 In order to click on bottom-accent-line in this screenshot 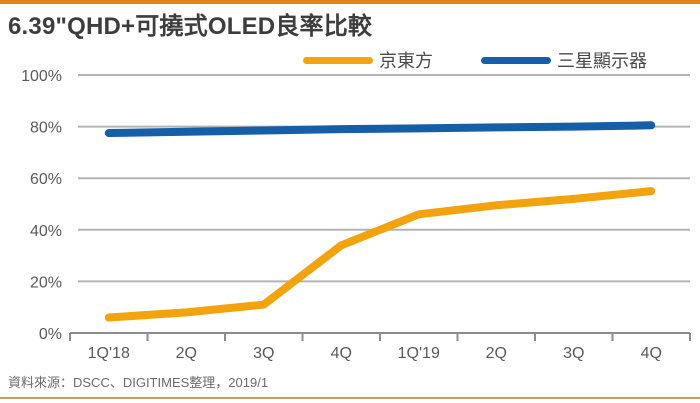, I will do `click(350, 398)`.